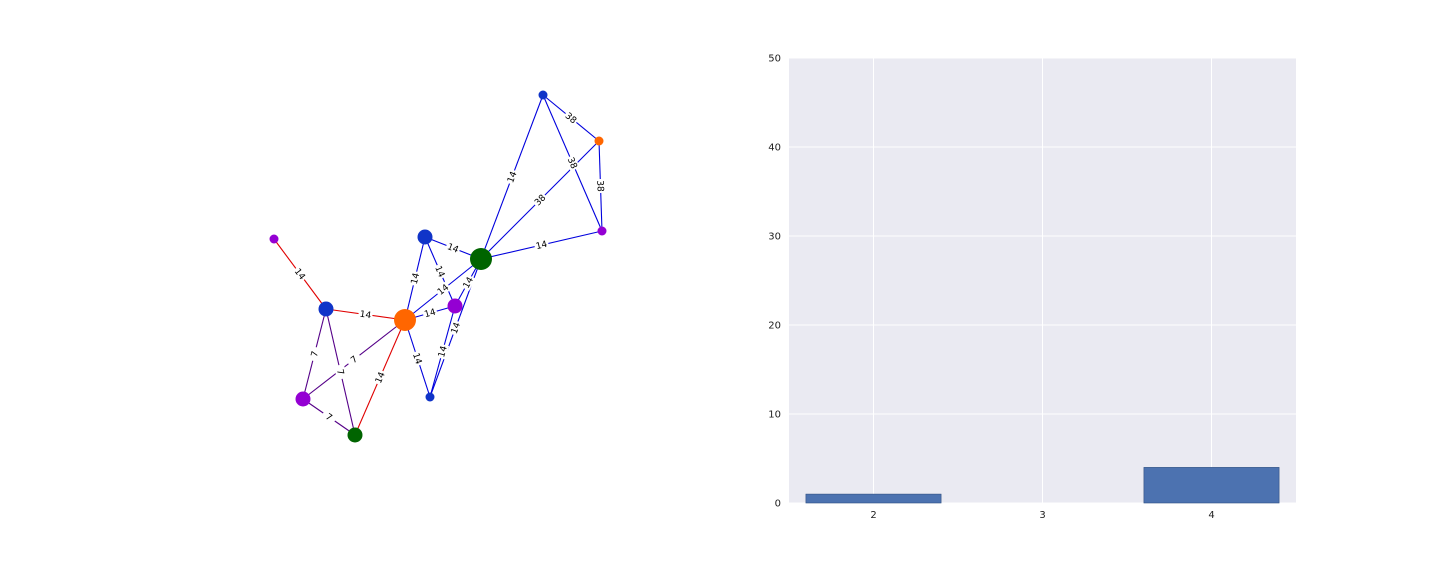 This screenshot has width=1440, height=576. Describe the element at coordinates (873, 515) in the screenshot. I see `x-tick-label: 2` at that location.